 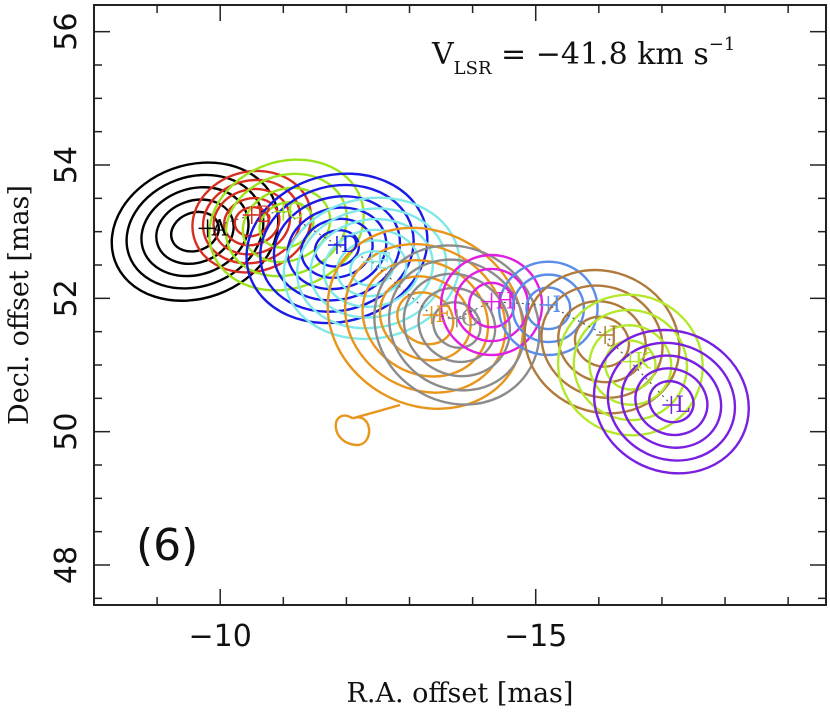 I want to click on spot-label-c: C, so click(x=295, y=212).